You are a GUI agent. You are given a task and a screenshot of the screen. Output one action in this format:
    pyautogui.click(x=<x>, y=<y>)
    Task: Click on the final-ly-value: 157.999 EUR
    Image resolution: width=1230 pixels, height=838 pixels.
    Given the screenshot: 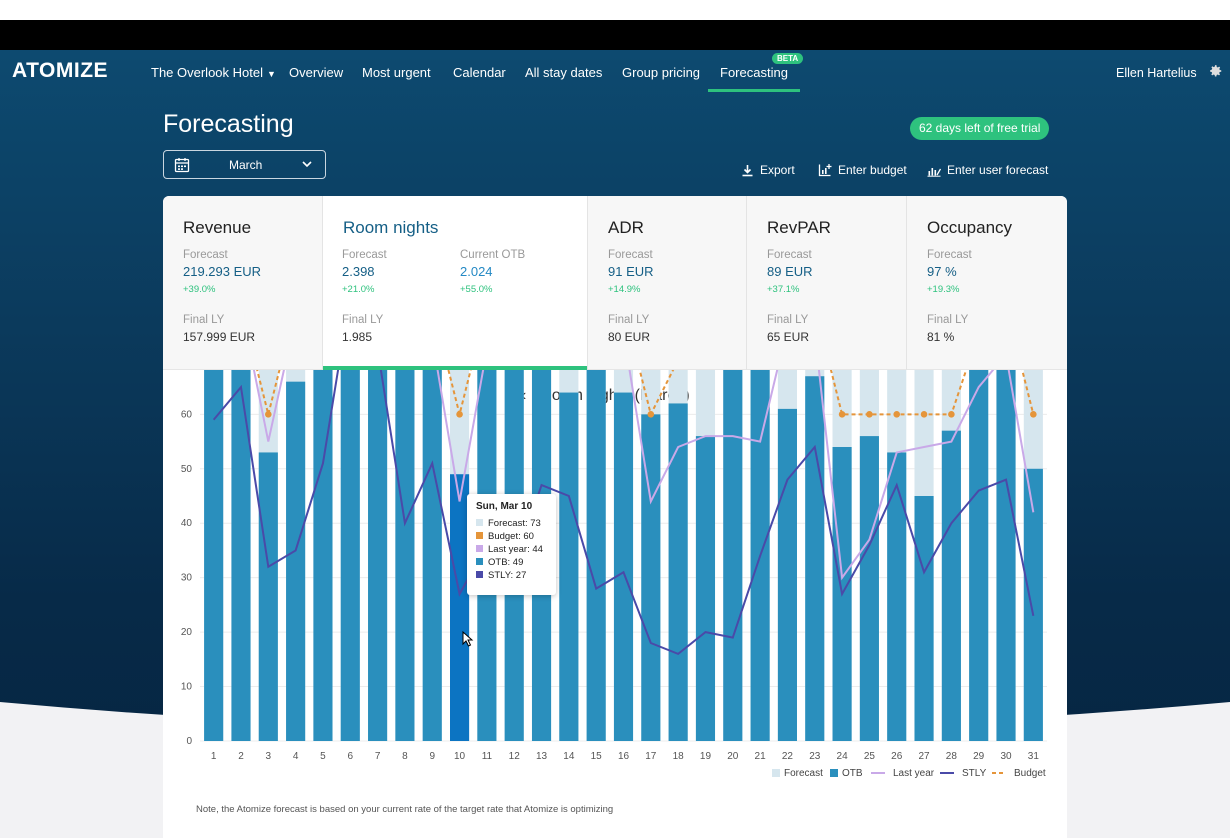 What is the action you would take?
    pyautogui.click(x=219, y=337)
    